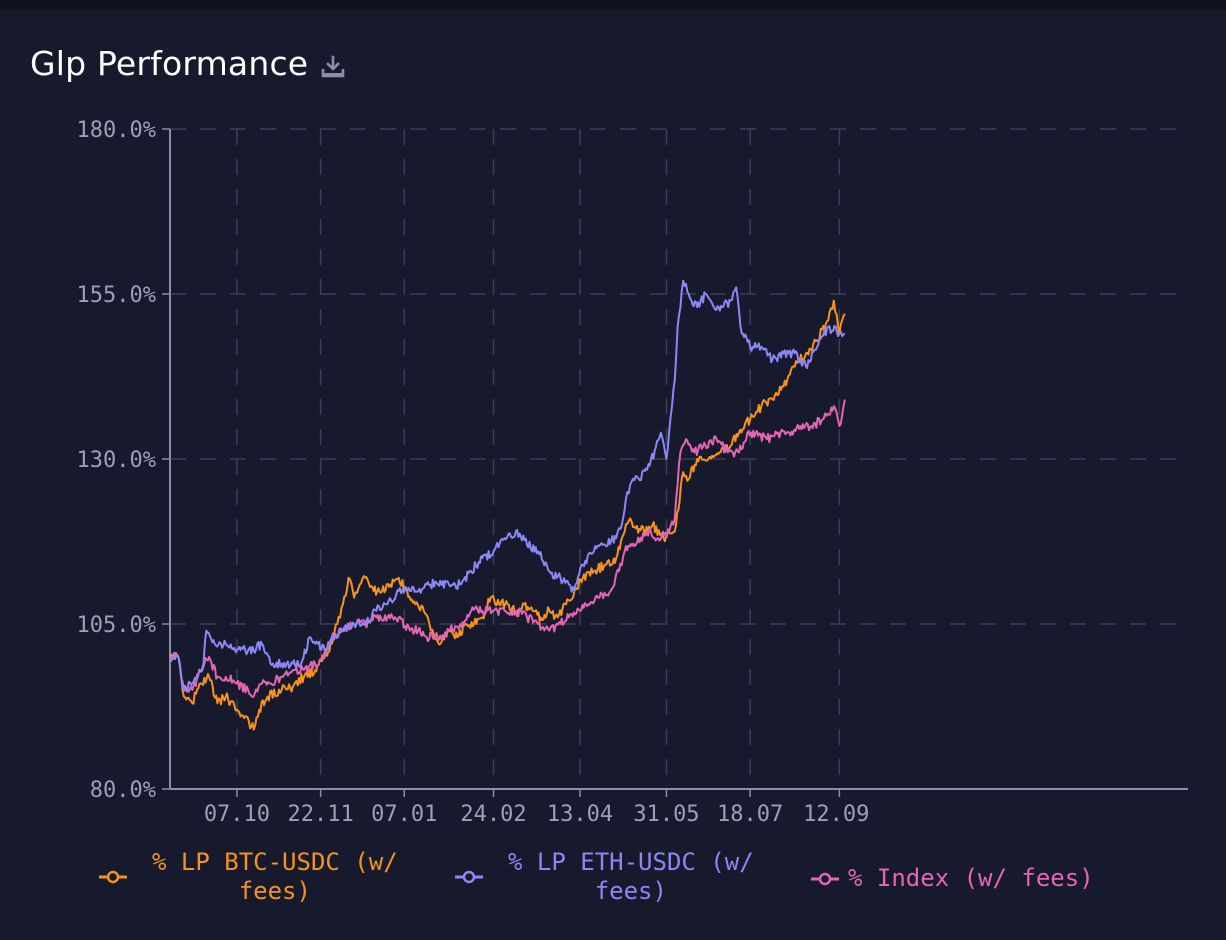 Image resolution: width=1226 pixels, height=940 pixels. What do you see at coordinates (613, 5) in the screenshot?
I see `top-strip` at bounding box center [613, 5].